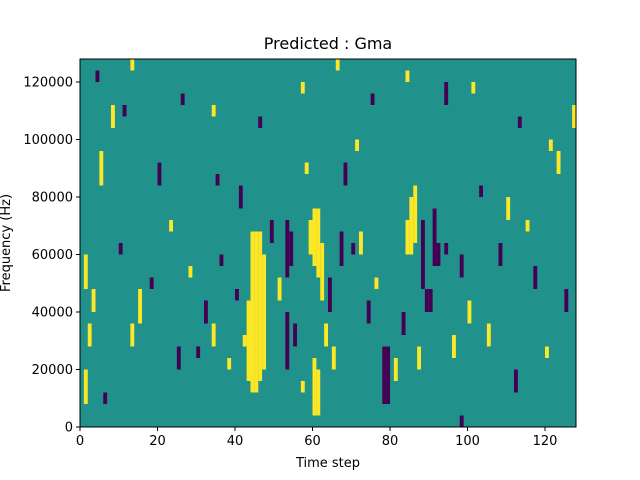 Image resolution: width=640 pixels, height=480 pixels. Describe the element at coordinates (69, 428) in the screenshot. I see `y-tick-label: 0` at that location.